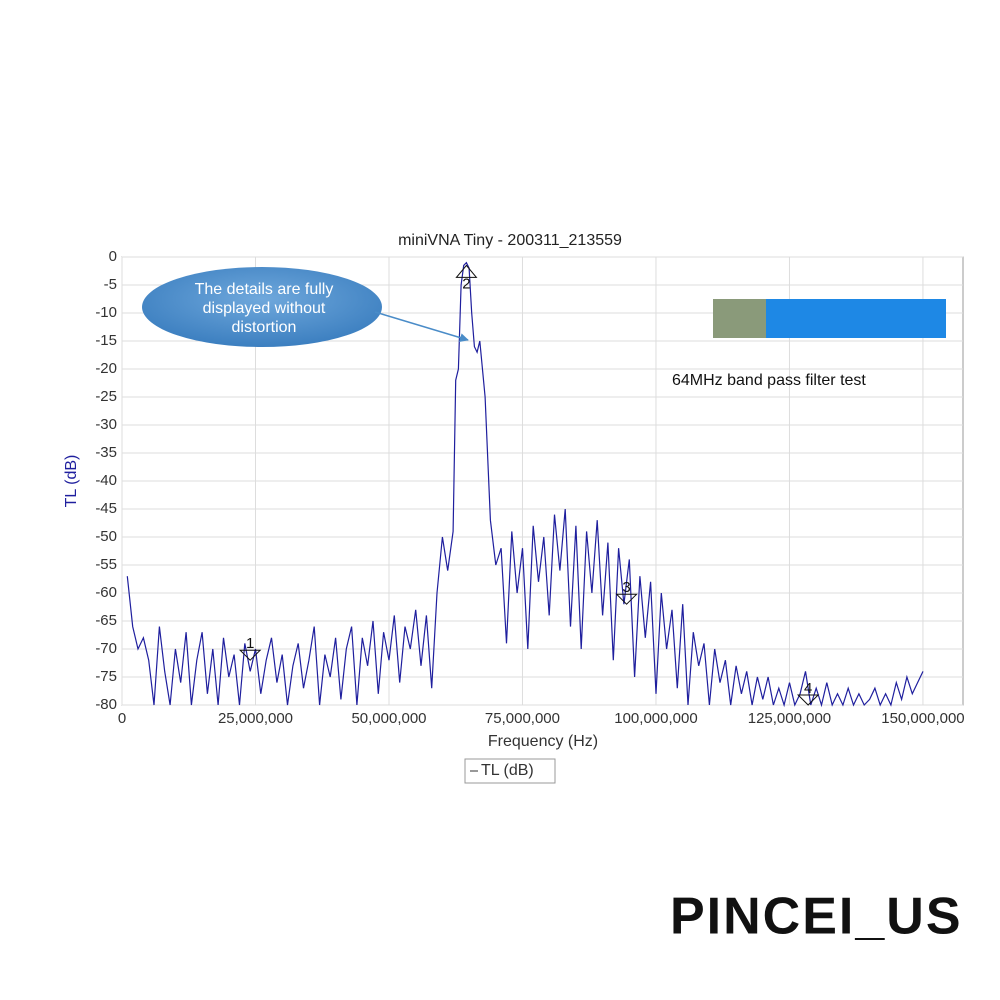 The width and height of the screenshot is (1000, 1000). Describe the element at coordinates (421, 326) in the screenshot. I see `callout-arrow` at that location.